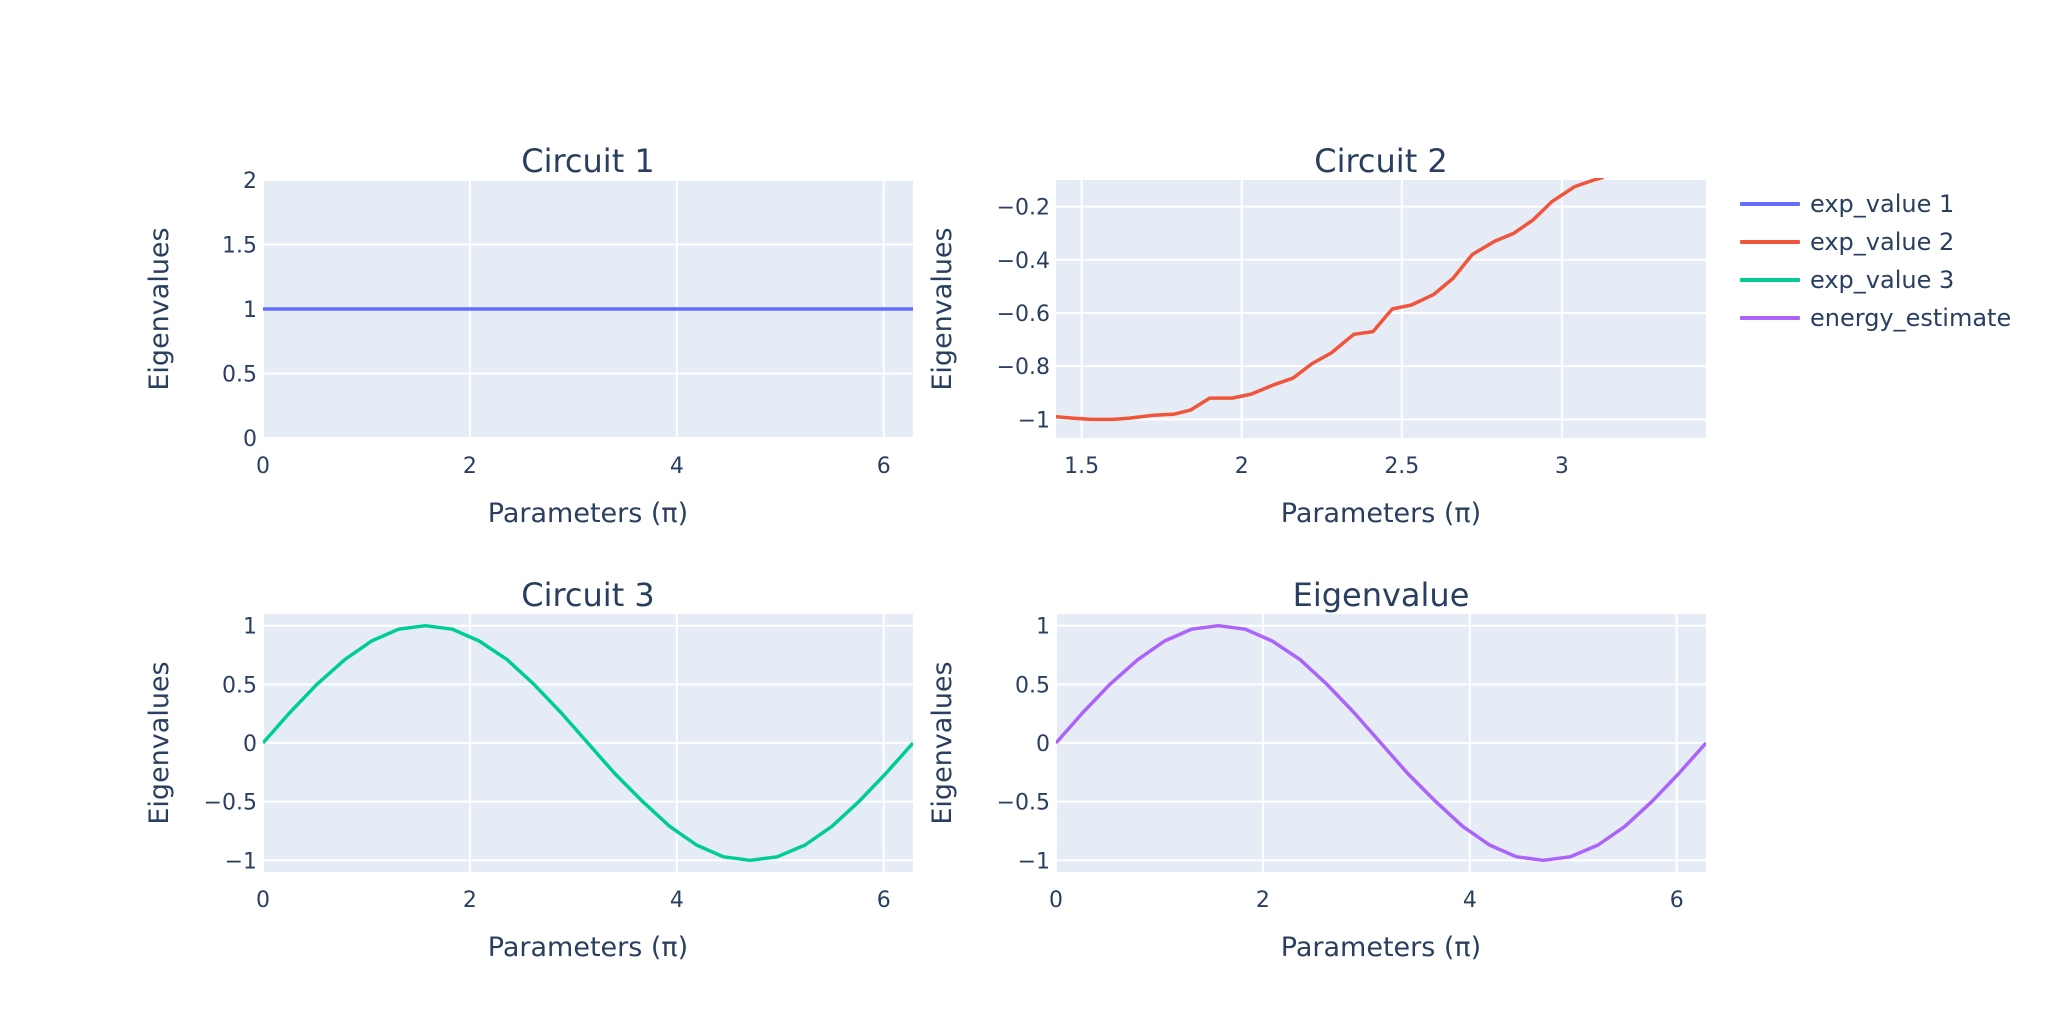  Describe the element at coordinates (239, 685) in the screenshot. I see `y-tick-label-3-3: 0.5` at that location.